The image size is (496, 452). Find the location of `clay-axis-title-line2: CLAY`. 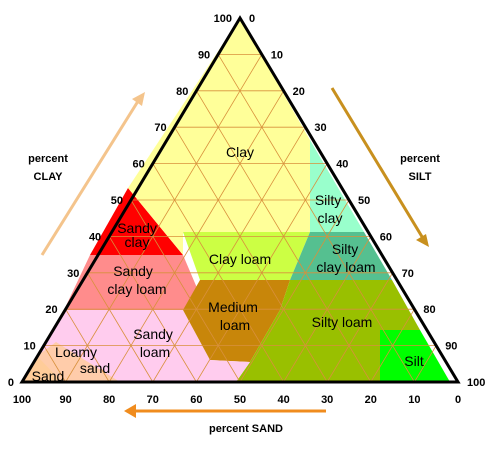

clay-axis-title-line2: CLAY is located at coordinates (49, 177).